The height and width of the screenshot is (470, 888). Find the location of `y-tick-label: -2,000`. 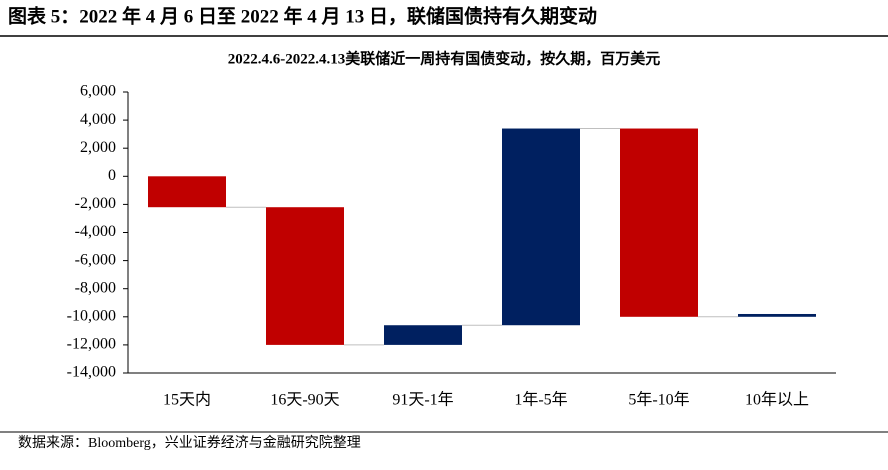

y-tick-label: -2,000 is located at coordinates (95, 203).